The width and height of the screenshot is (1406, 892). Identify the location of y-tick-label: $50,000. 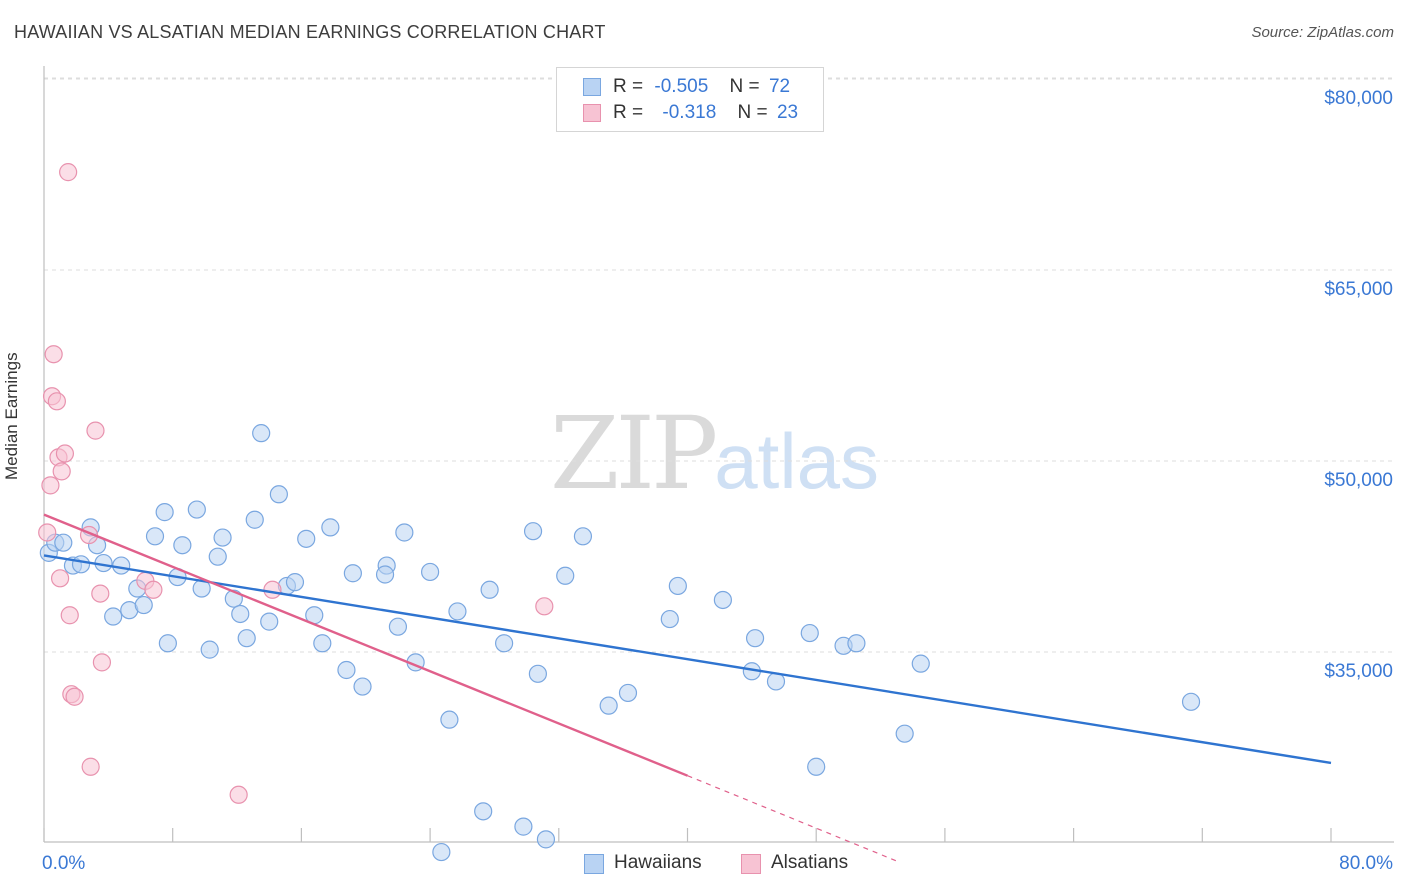
(1358, 480).